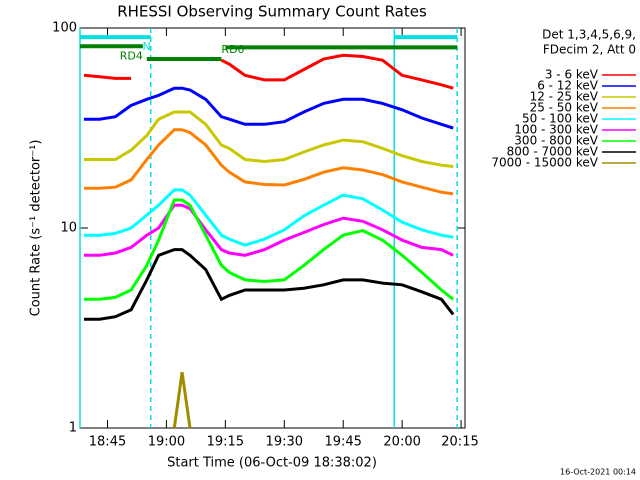 Image resolution: width=640 pixels, height=480 pixels. What do you see at coordinates (589, 35) in the screenshot?
I see `legend-header: Det 1,3,4,5,6,9,` at bounding box center [589, 35].